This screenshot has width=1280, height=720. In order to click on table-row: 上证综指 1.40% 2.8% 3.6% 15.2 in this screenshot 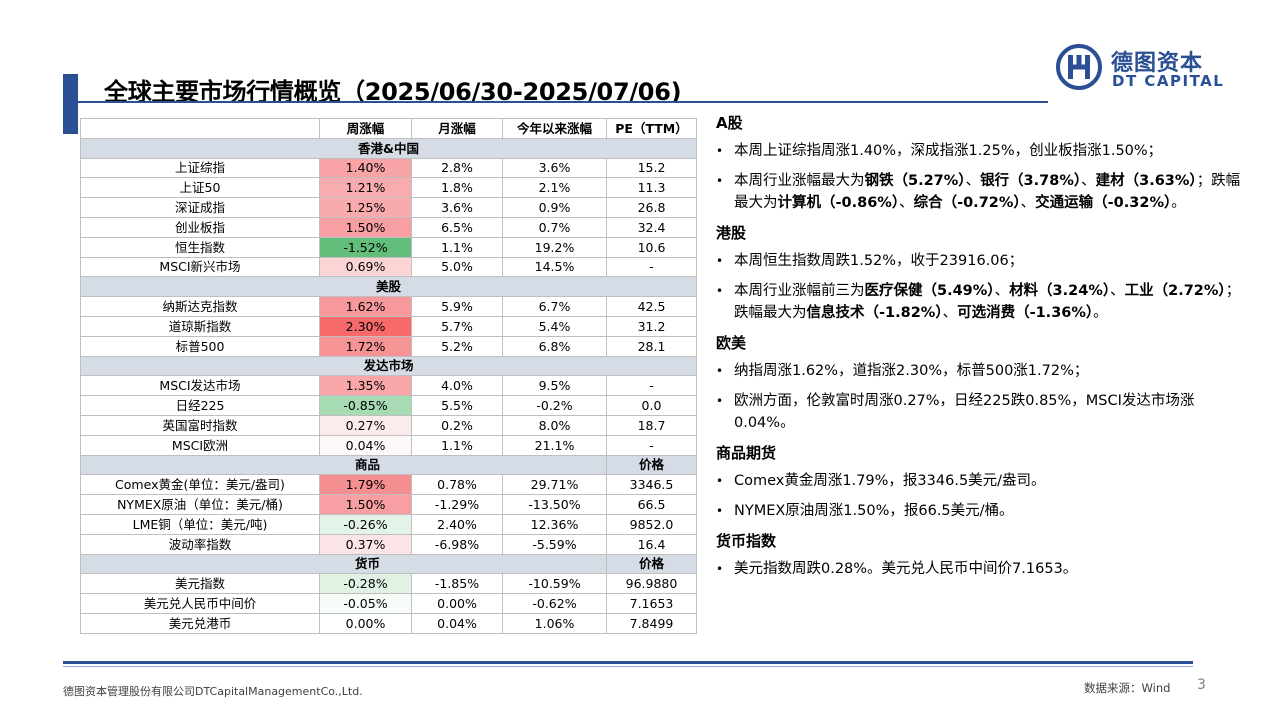, I will do `click(388, 168)`.